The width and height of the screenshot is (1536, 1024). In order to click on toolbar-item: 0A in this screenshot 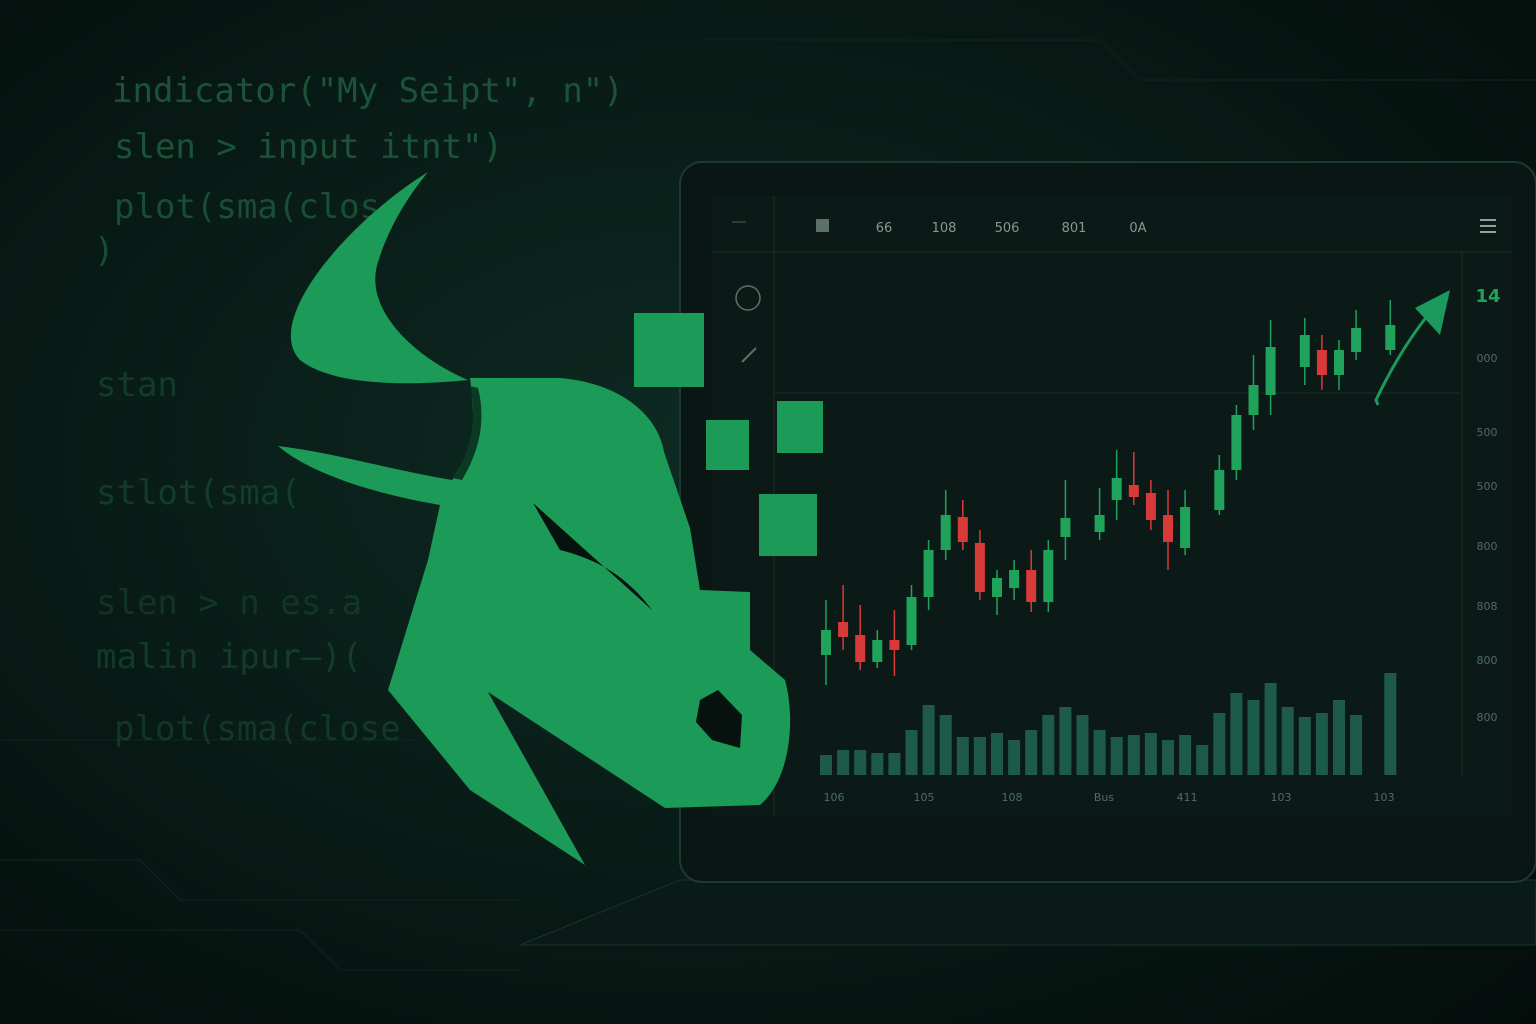, I will do `click(1137, 228)`.